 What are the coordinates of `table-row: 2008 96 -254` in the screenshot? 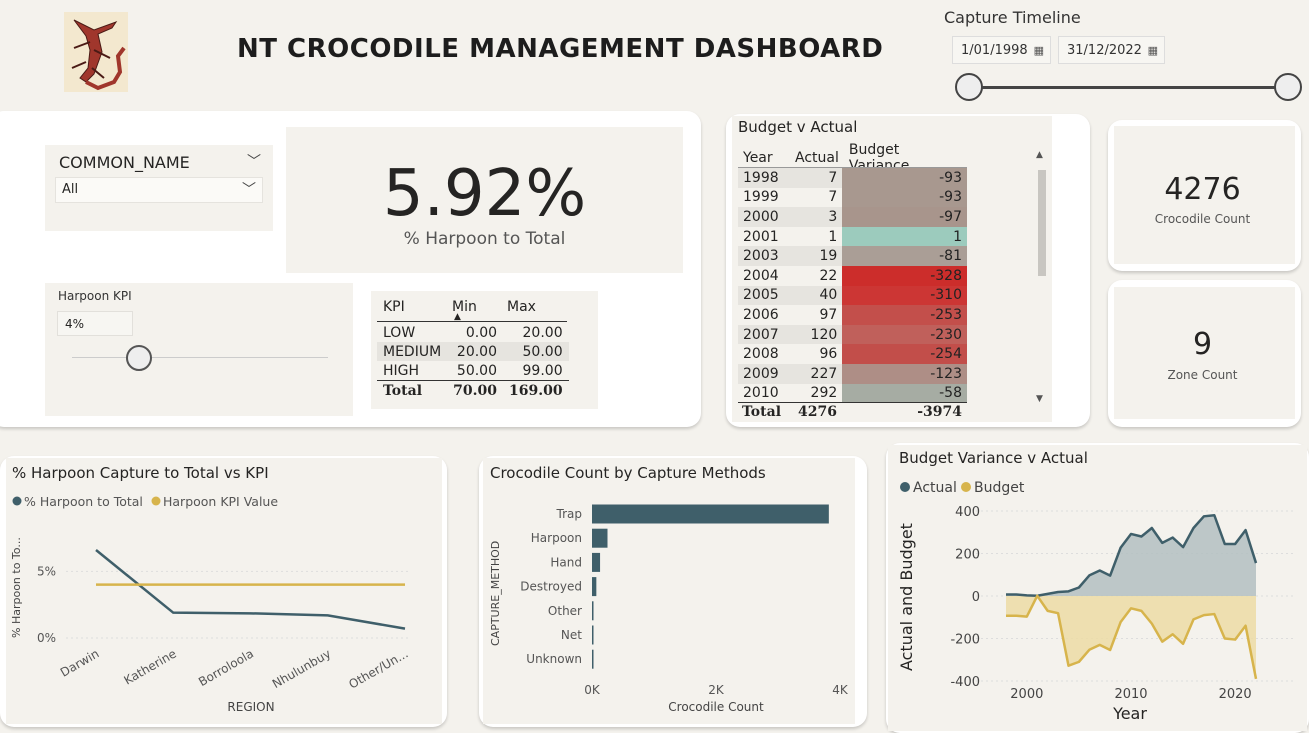 It's located at (852, 354).